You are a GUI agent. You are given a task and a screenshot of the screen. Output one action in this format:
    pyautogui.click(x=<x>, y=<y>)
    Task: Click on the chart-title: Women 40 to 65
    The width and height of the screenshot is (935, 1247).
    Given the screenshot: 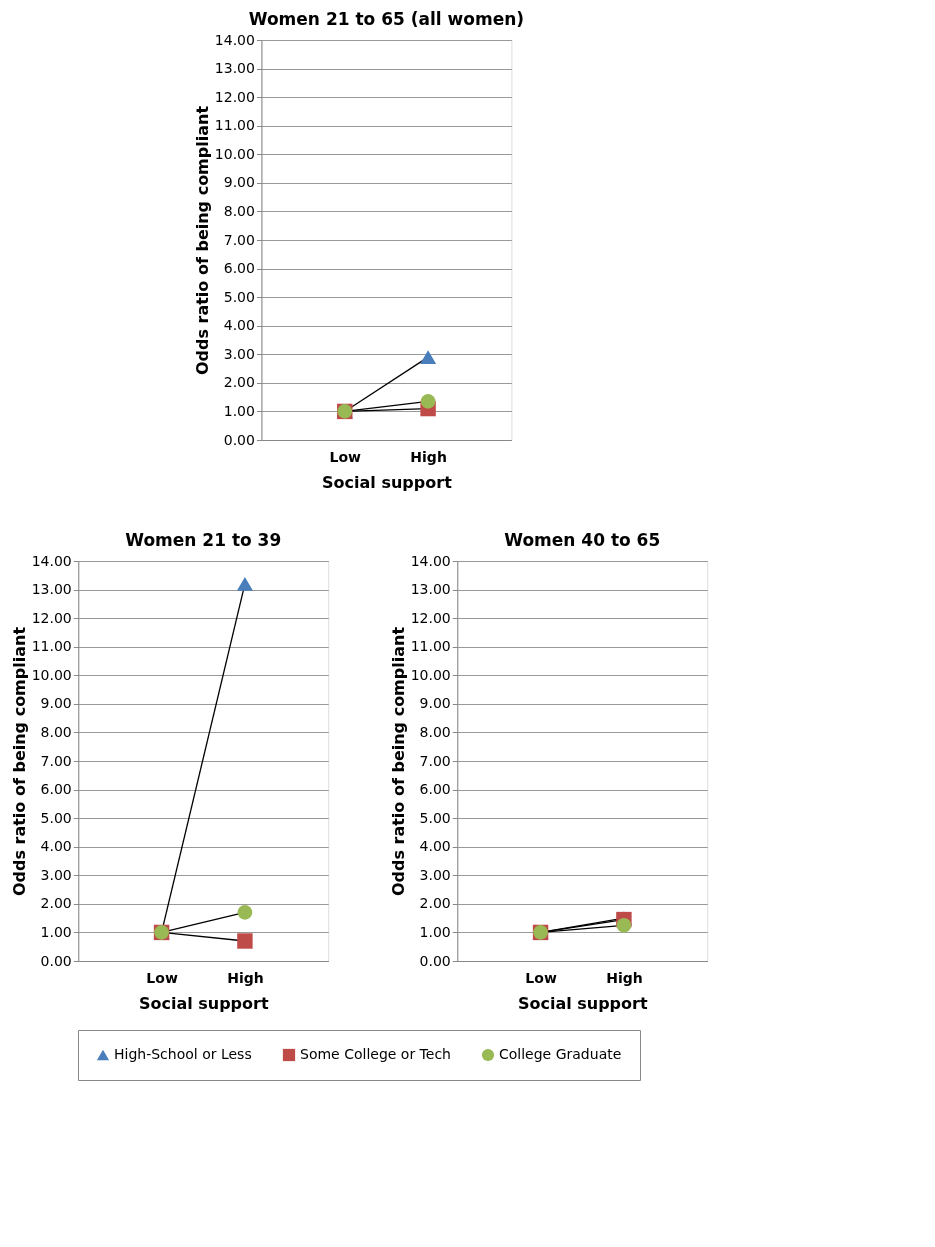 What is the action you would take?
    pyautogui.click(x=582, y=540)
    